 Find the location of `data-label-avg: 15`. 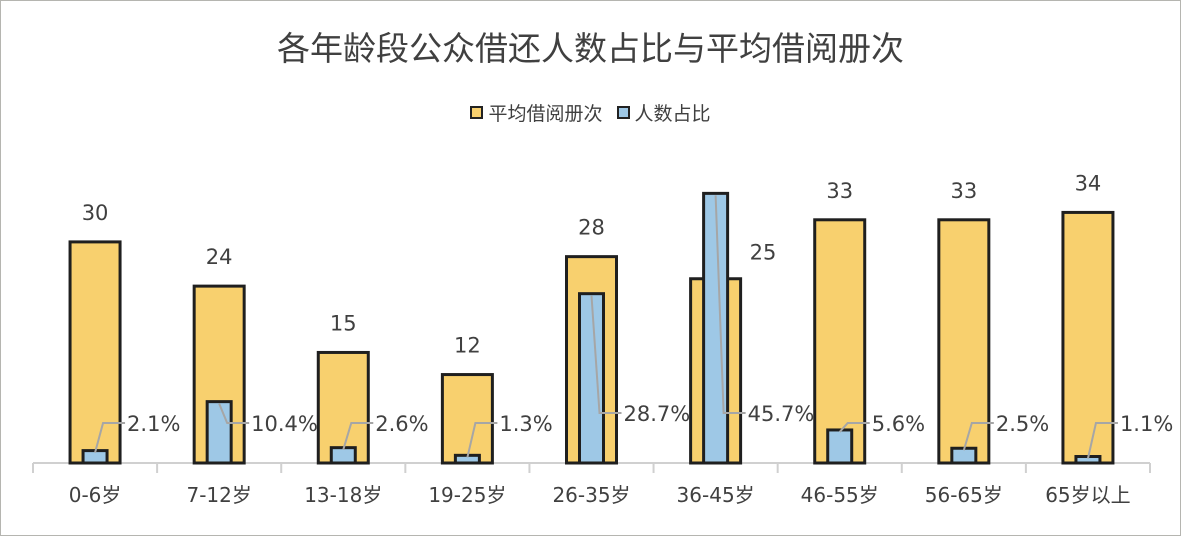

data-label-avg: 15 is located at coordinates (343, 323).